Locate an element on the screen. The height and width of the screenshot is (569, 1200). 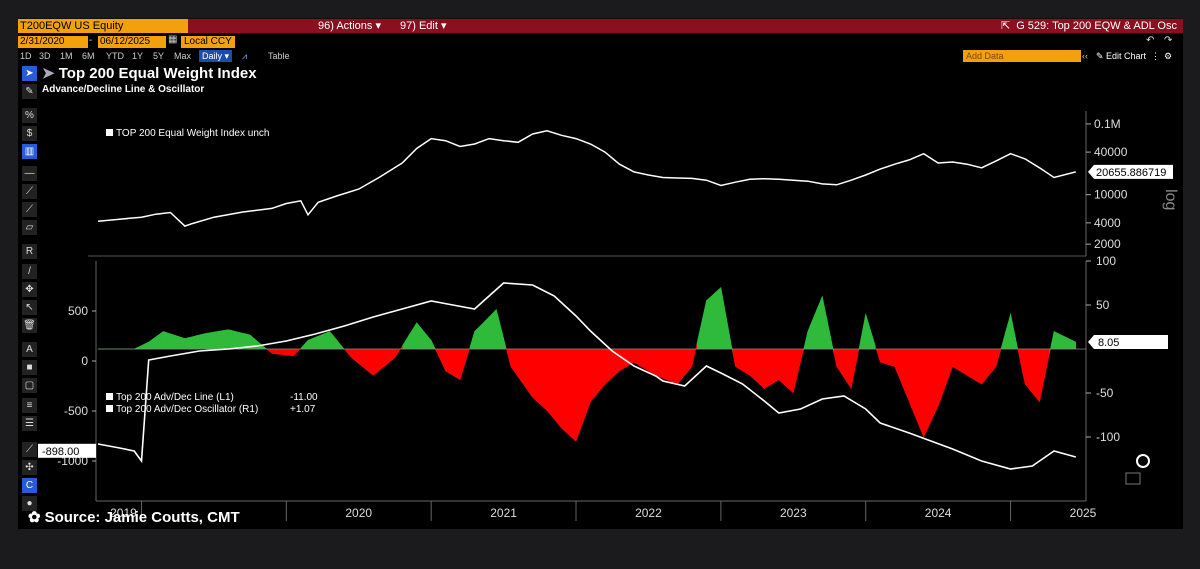
oscillator-negative-area is located at coordinates (658, 393).